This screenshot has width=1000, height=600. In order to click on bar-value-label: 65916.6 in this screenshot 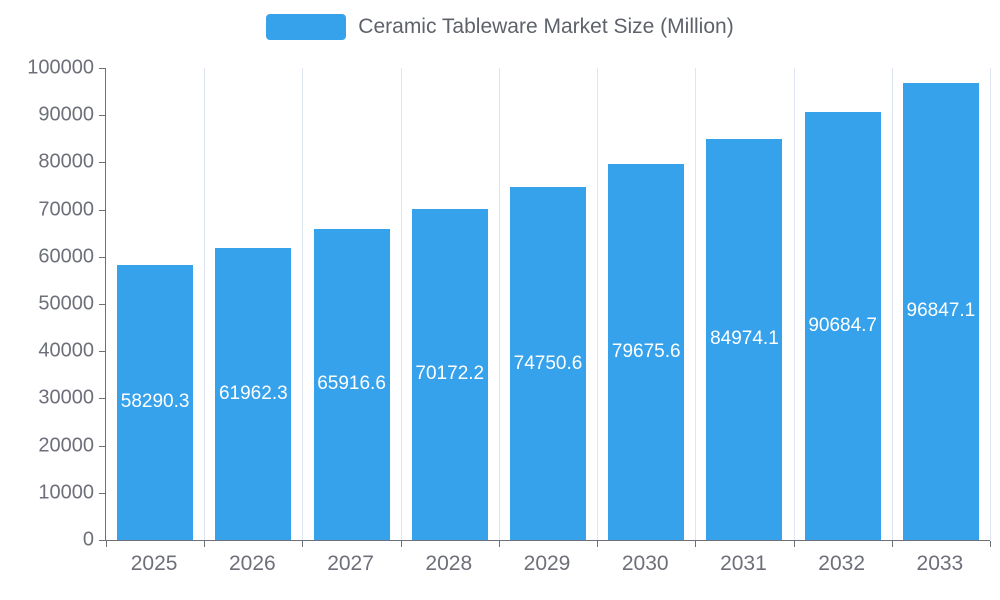, I will do `click(351, 384)`.